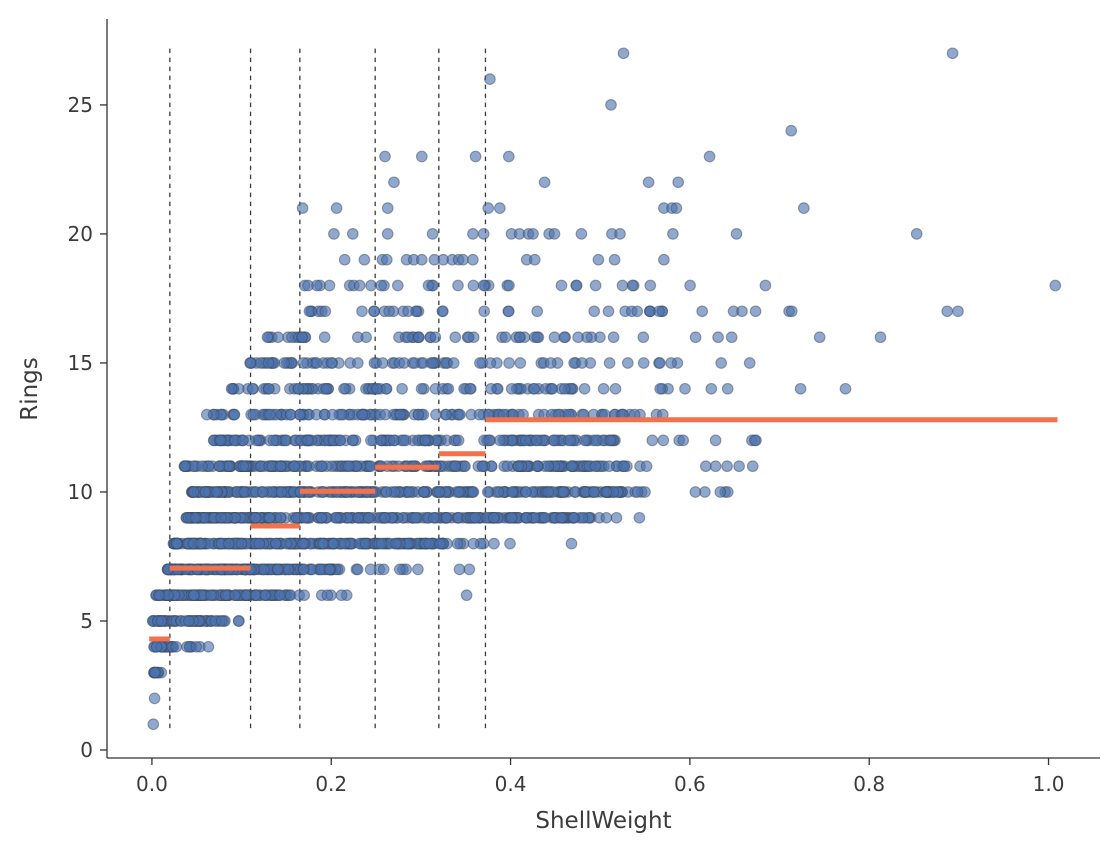 The image size is (1118, 857). Describe the element at coordinates (869, 784) in the screenshot. I see `x-tick-label: 0.8` at that location.